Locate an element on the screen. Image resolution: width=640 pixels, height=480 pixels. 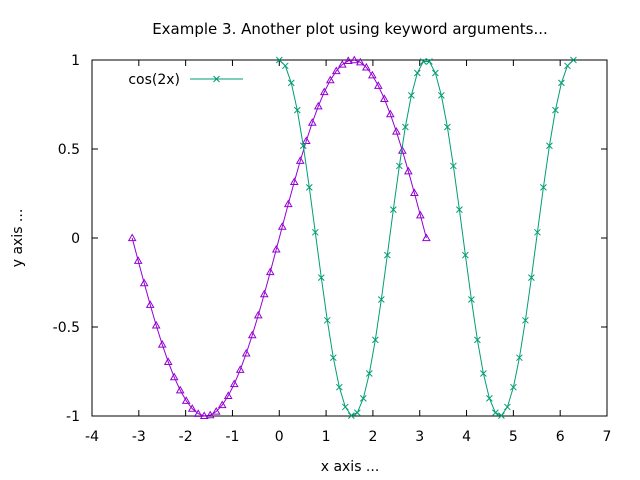
y-tick-label: 0 is located at coordinates (75, 239).